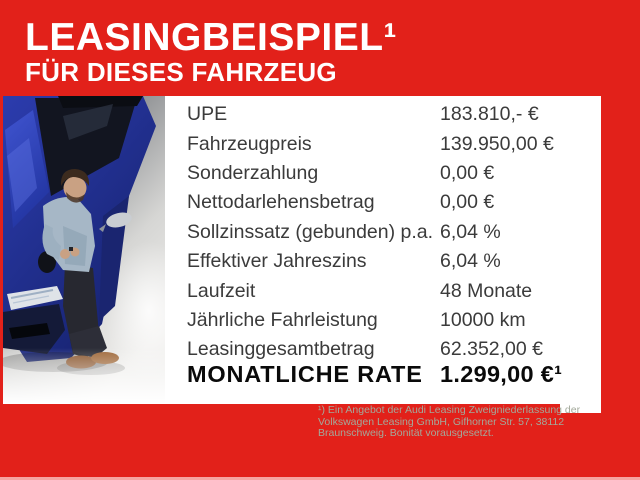 The height and width of the screenshot is (480, 640). Describe the element at coordinates (281, 349) in the screenshot. I see `row-label: Leasinggesamtbetrag` at that location.